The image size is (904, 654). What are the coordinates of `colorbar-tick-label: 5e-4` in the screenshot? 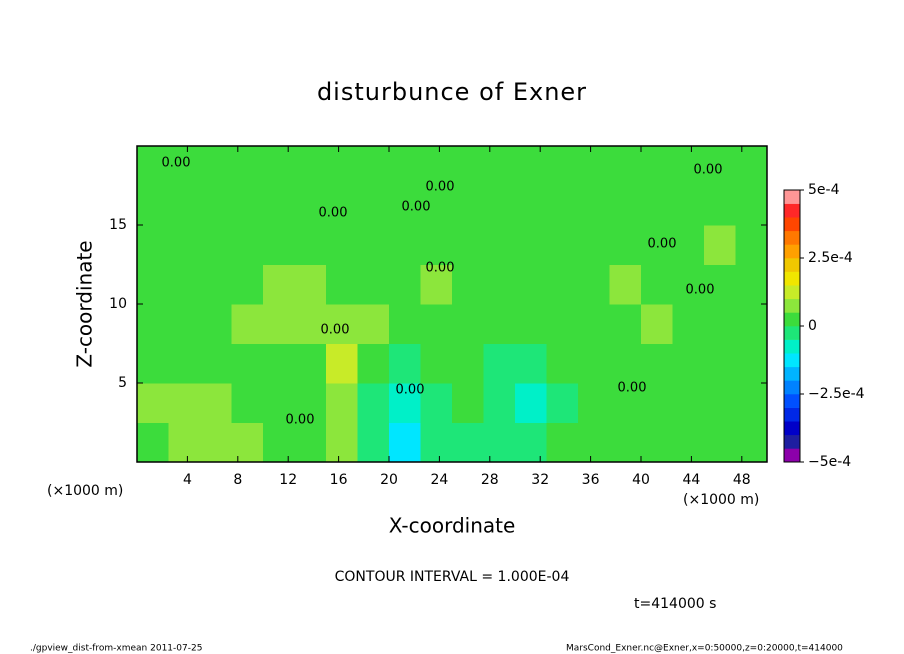 It's located at (824, 190).